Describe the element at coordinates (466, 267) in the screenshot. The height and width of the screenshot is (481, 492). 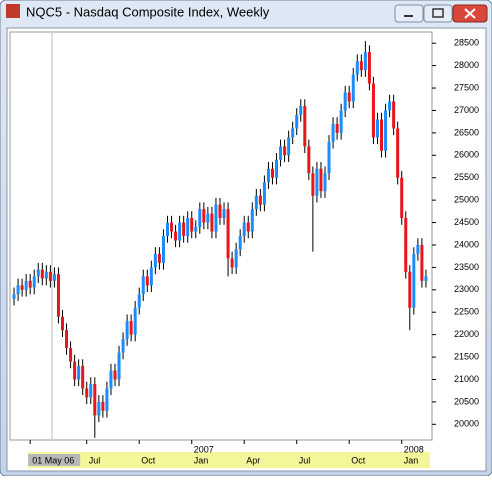
I see `y-tick-label: 23500` at that location.